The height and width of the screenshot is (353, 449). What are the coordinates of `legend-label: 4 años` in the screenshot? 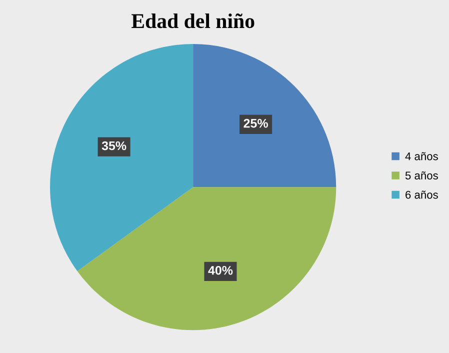 It's located at (421, 156).